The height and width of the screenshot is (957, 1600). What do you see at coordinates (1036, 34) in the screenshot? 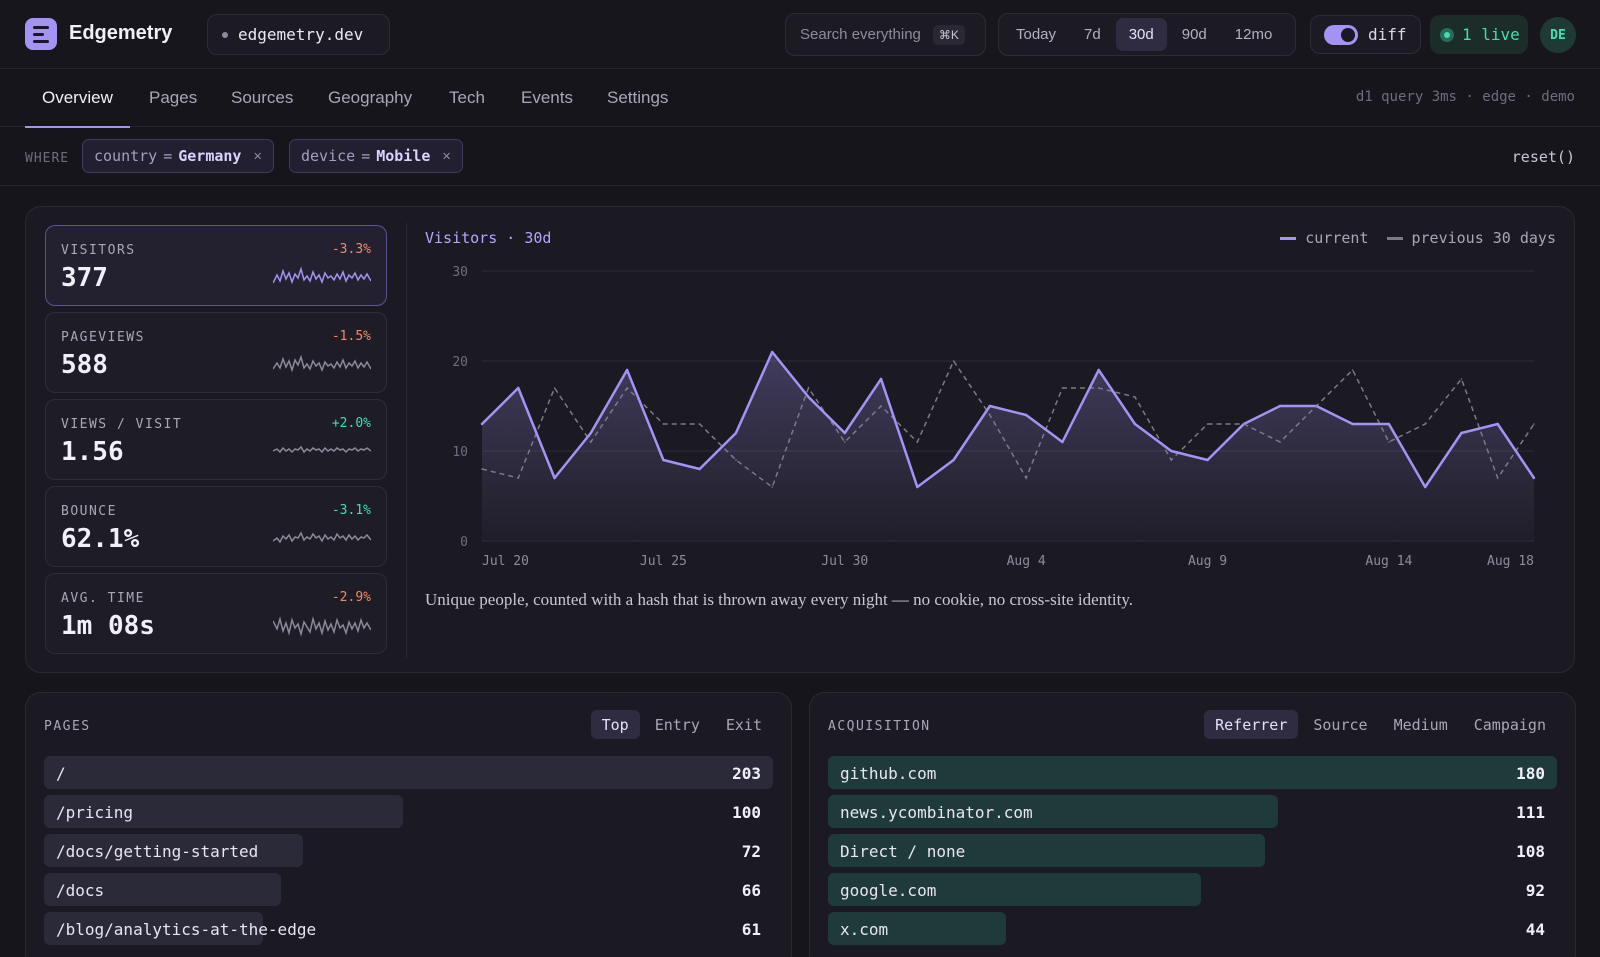
I see `range-today: Today` at bounding box center [1036, 34].